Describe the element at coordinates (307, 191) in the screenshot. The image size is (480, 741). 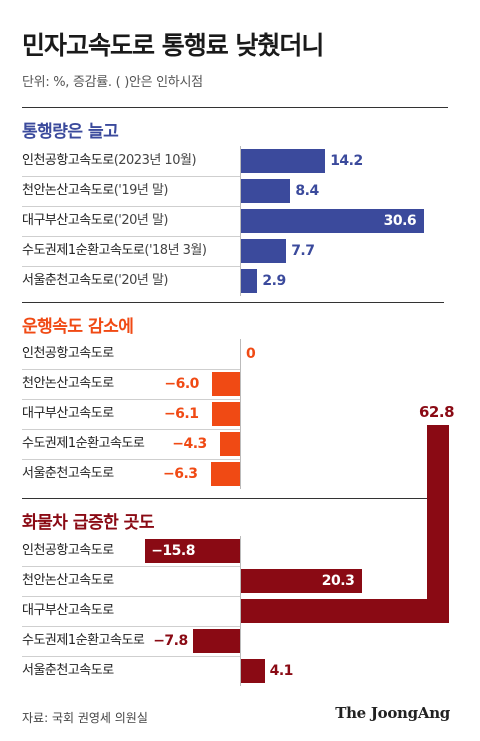
I see `data-label: 8.4` at that location.